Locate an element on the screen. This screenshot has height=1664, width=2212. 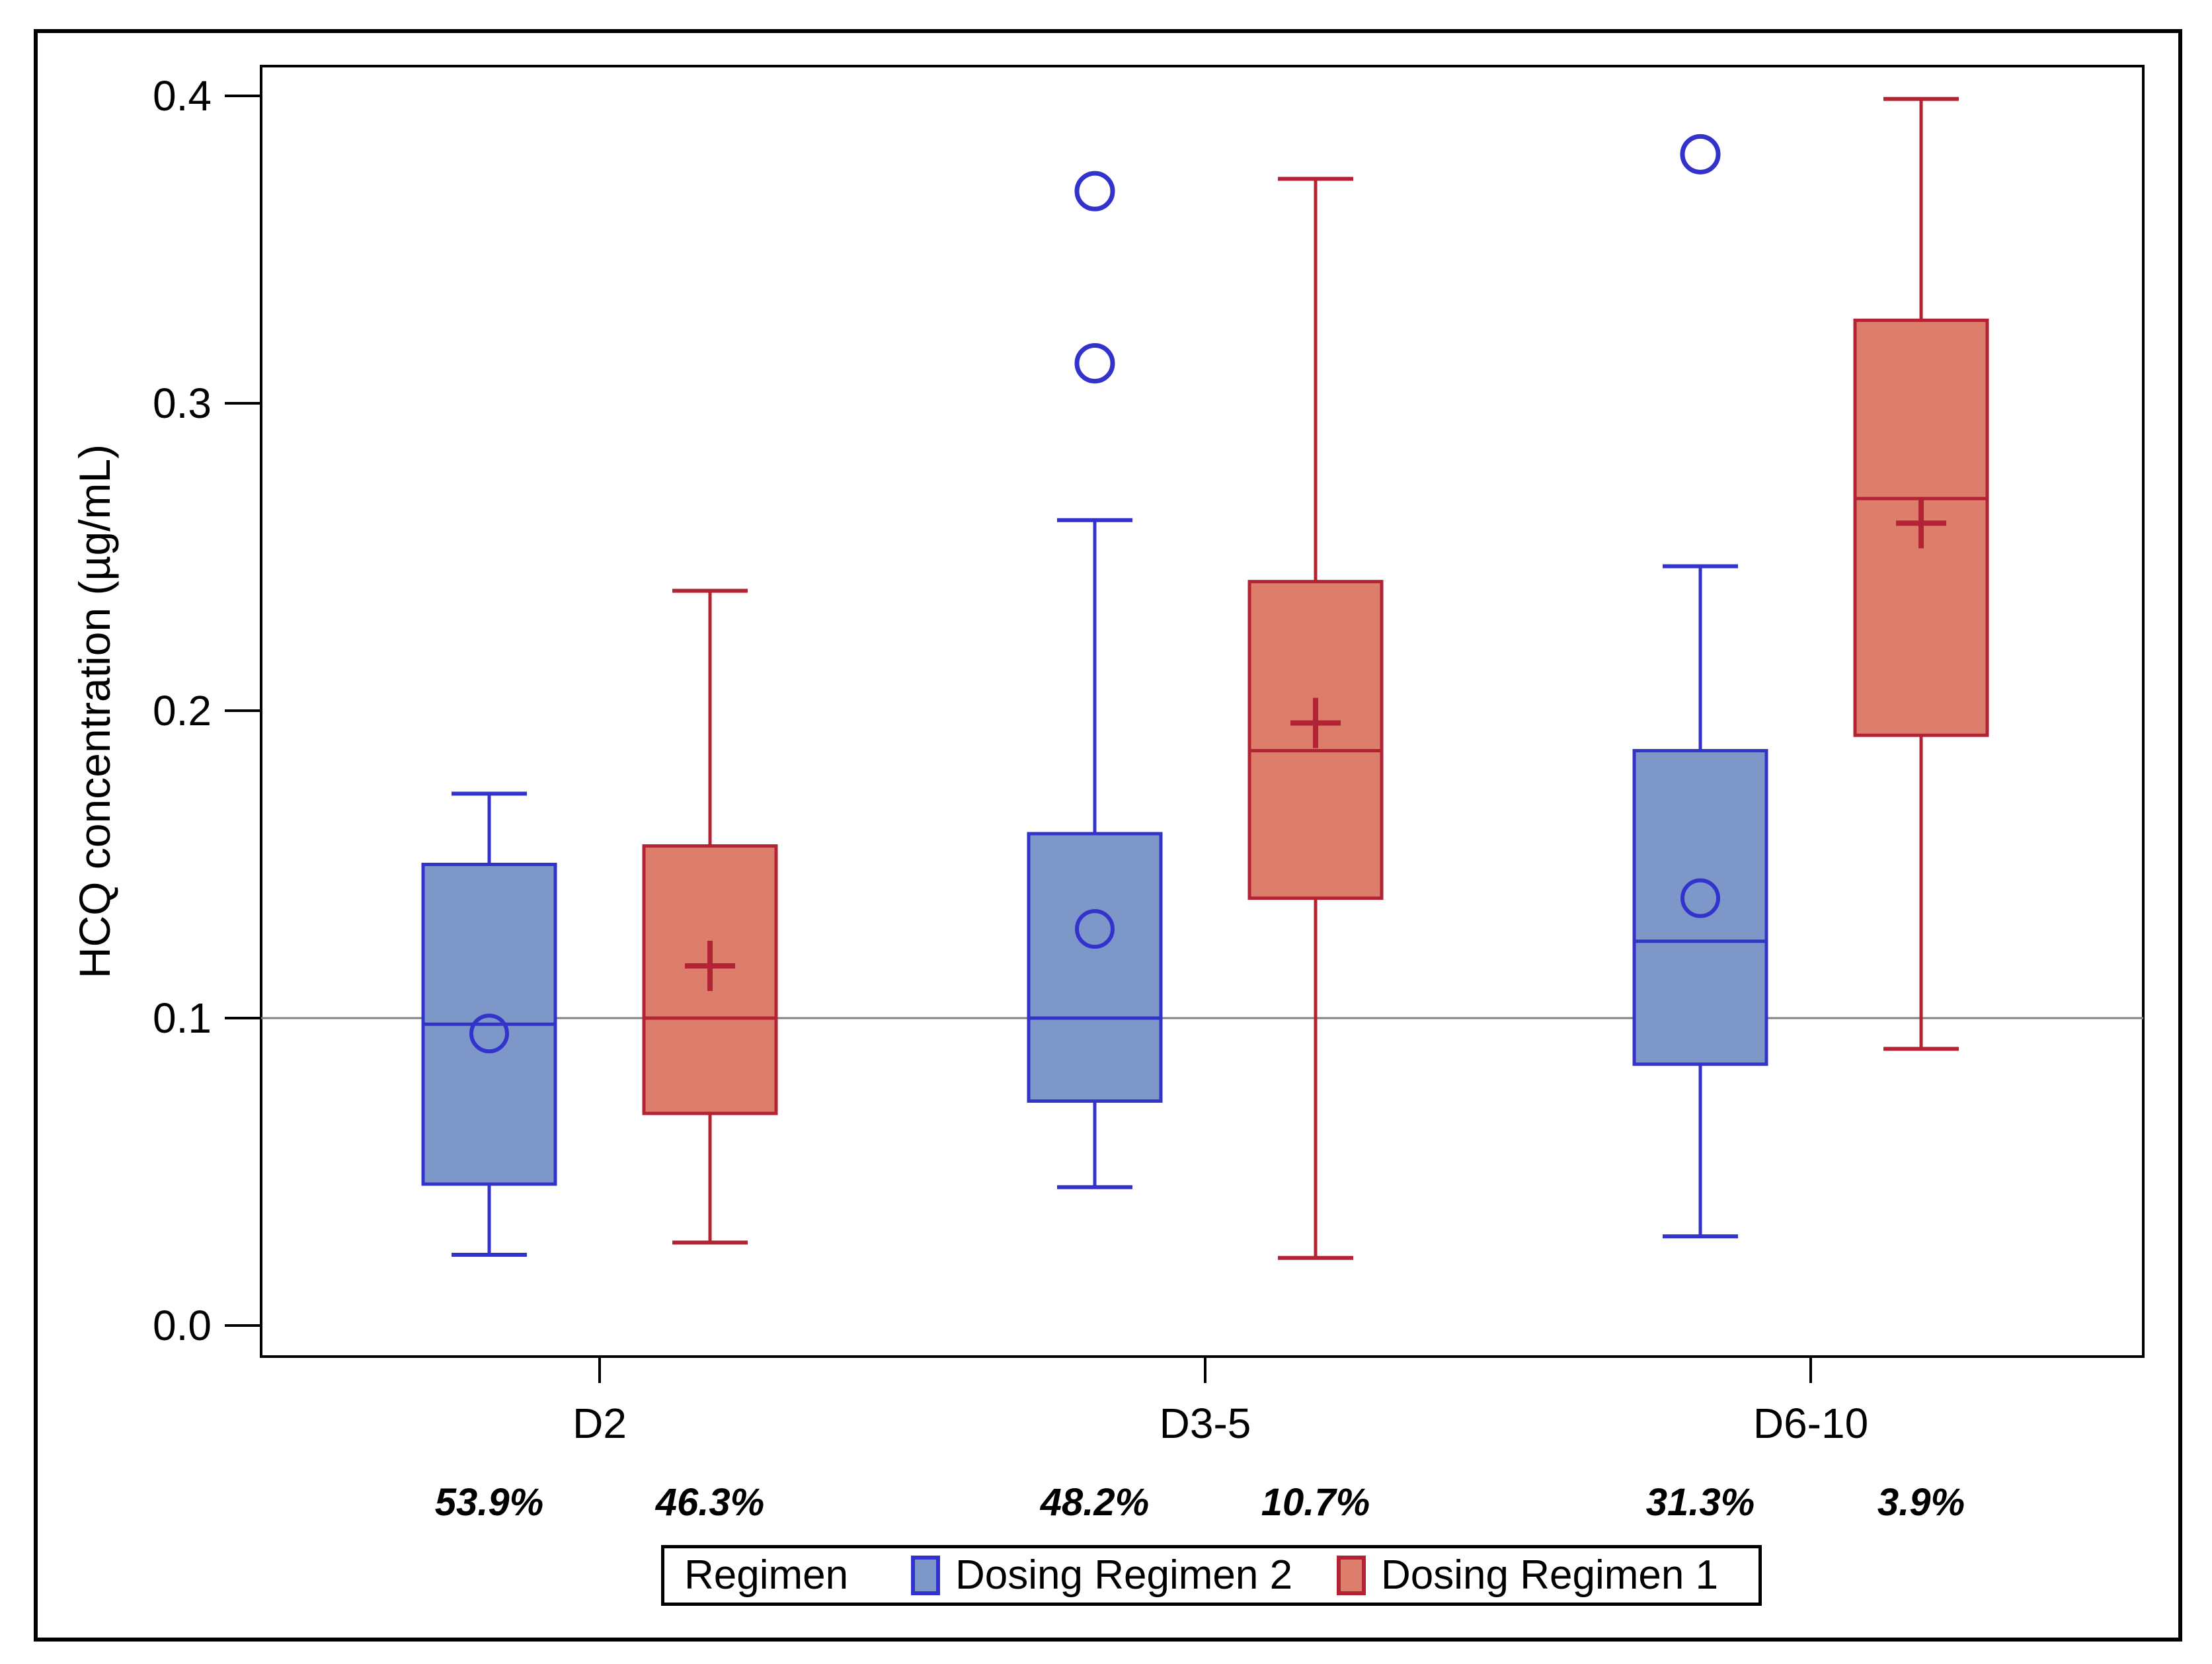
legend-swatch-regimen2-icon is located at coordinates (925, 1575).